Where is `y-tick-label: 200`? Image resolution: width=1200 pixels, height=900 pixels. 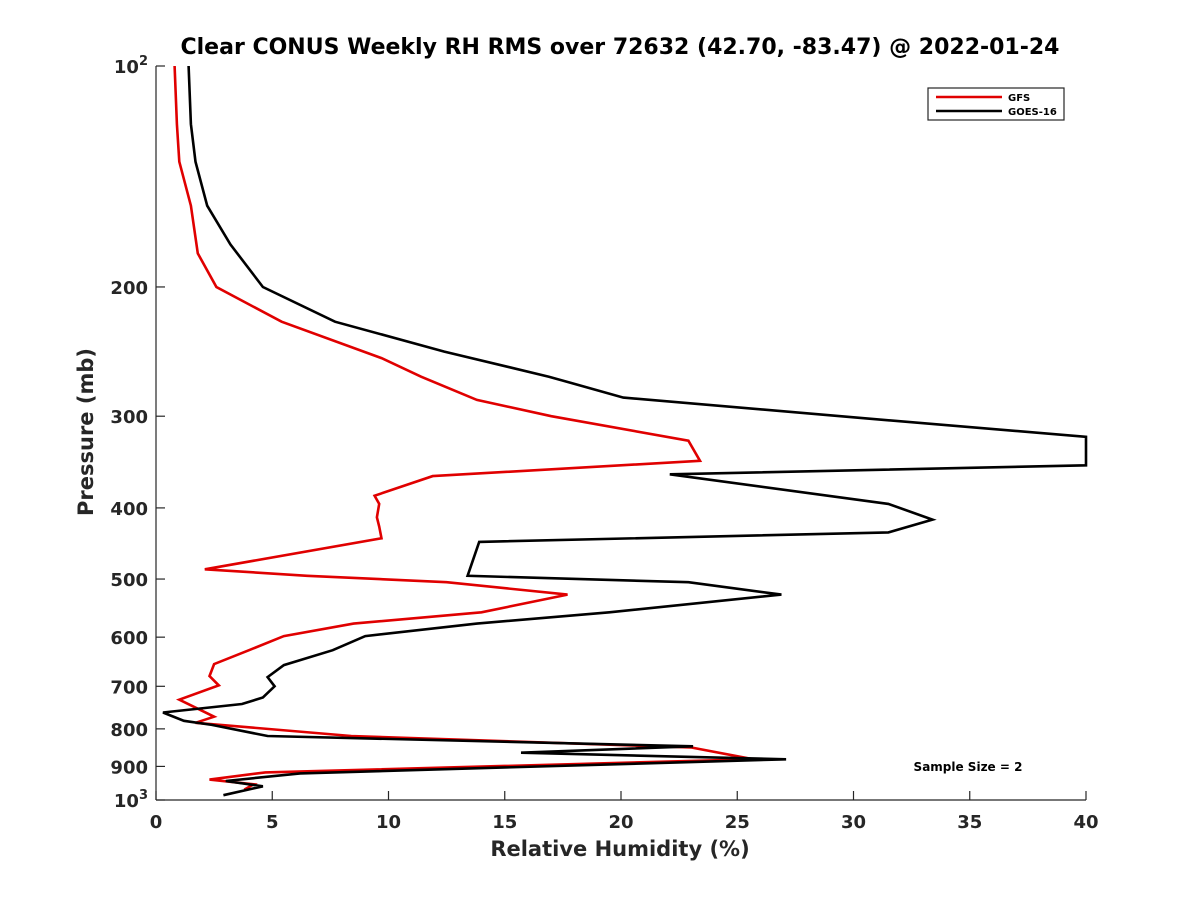 y-tick-label: 200 is located at coordinates (129, 288).